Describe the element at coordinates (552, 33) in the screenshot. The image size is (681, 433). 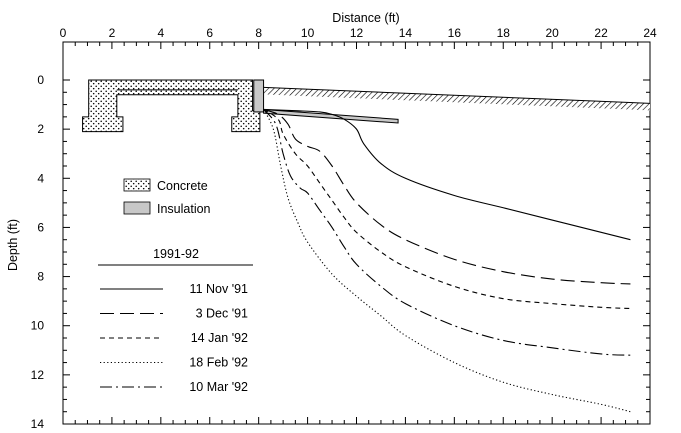
I see `x-tick-label: 20` at that location.